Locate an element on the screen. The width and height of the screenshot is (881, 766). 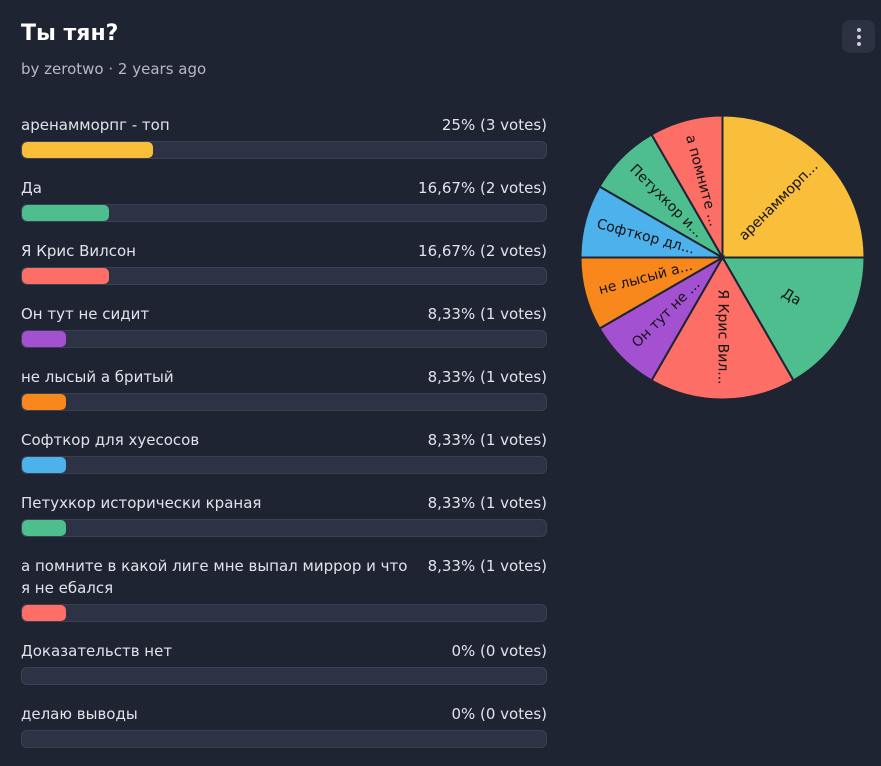
poll-option-label: Я Крис Вилсон is located at coordinates (78, 251).